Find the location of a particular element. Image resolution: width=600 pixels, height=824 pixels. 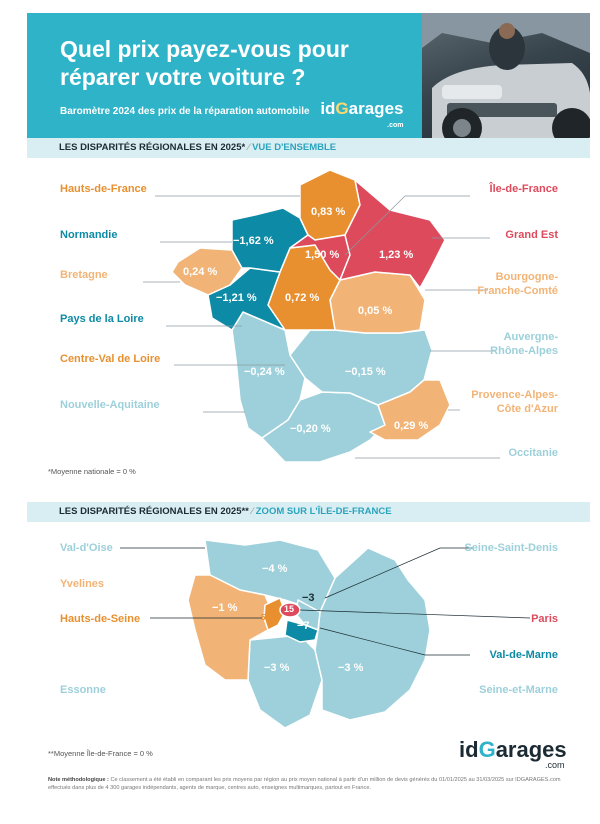

dept-essonne is located at coordinates (285, 681).